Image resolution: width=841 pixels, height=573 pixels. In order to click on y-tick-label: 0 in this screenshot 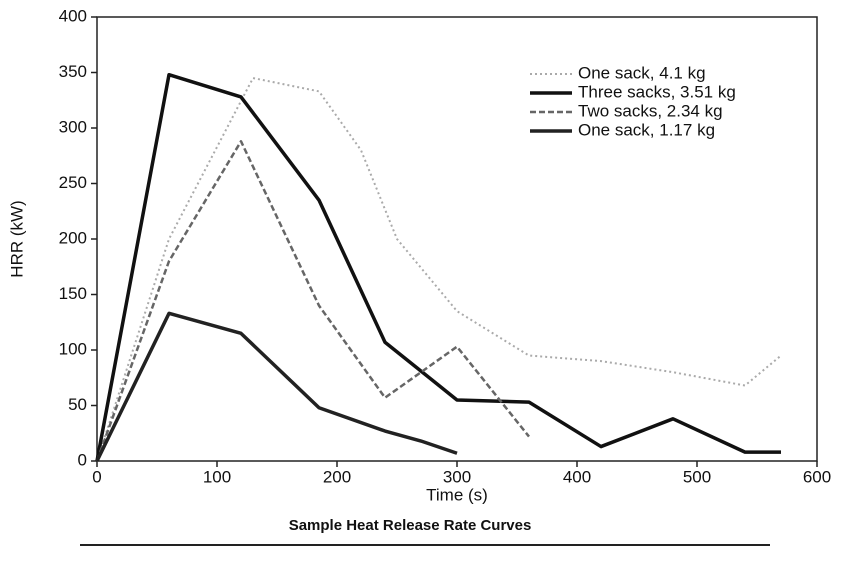, I will do `click(82, 459)`.